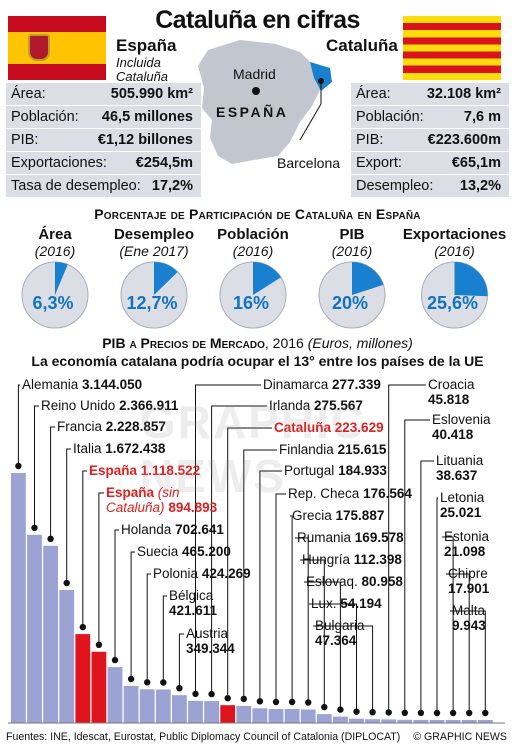  Describe the element at coordinates (256, 91) in the screenshot. I see `madrid-dot` at that location.